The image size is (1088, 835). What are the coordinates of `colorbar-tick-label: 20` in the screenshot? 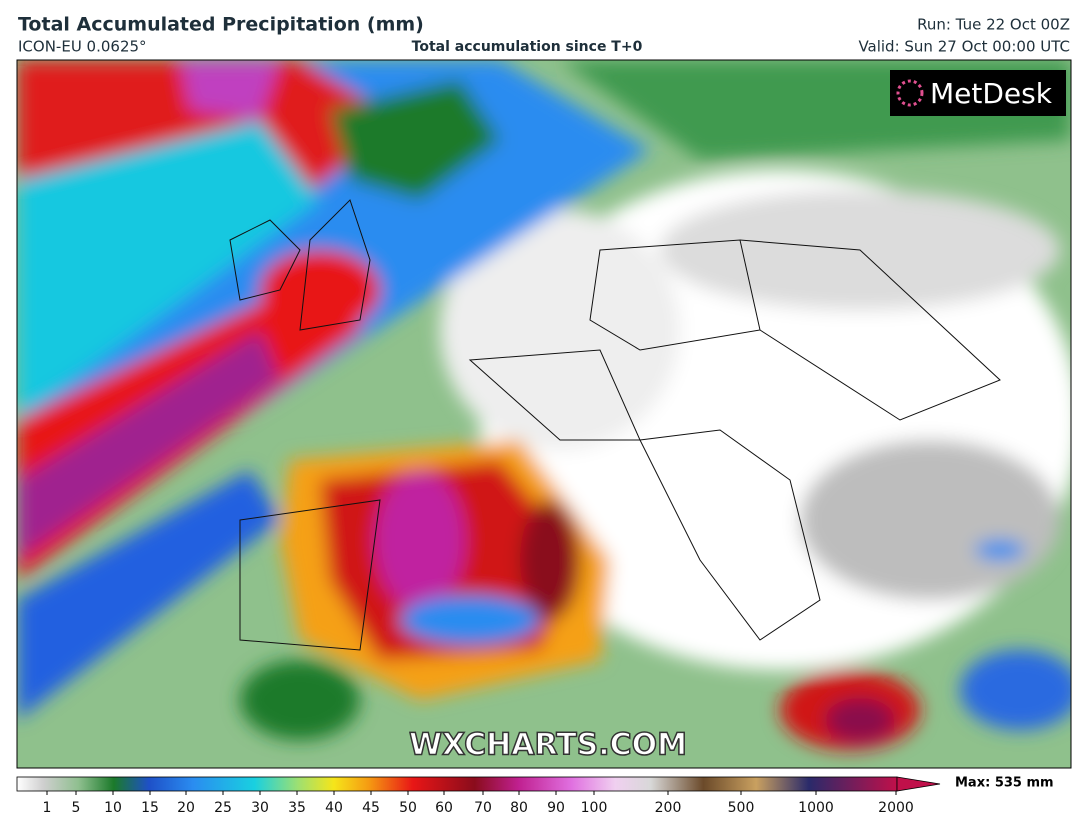 It's located at (186, 808).